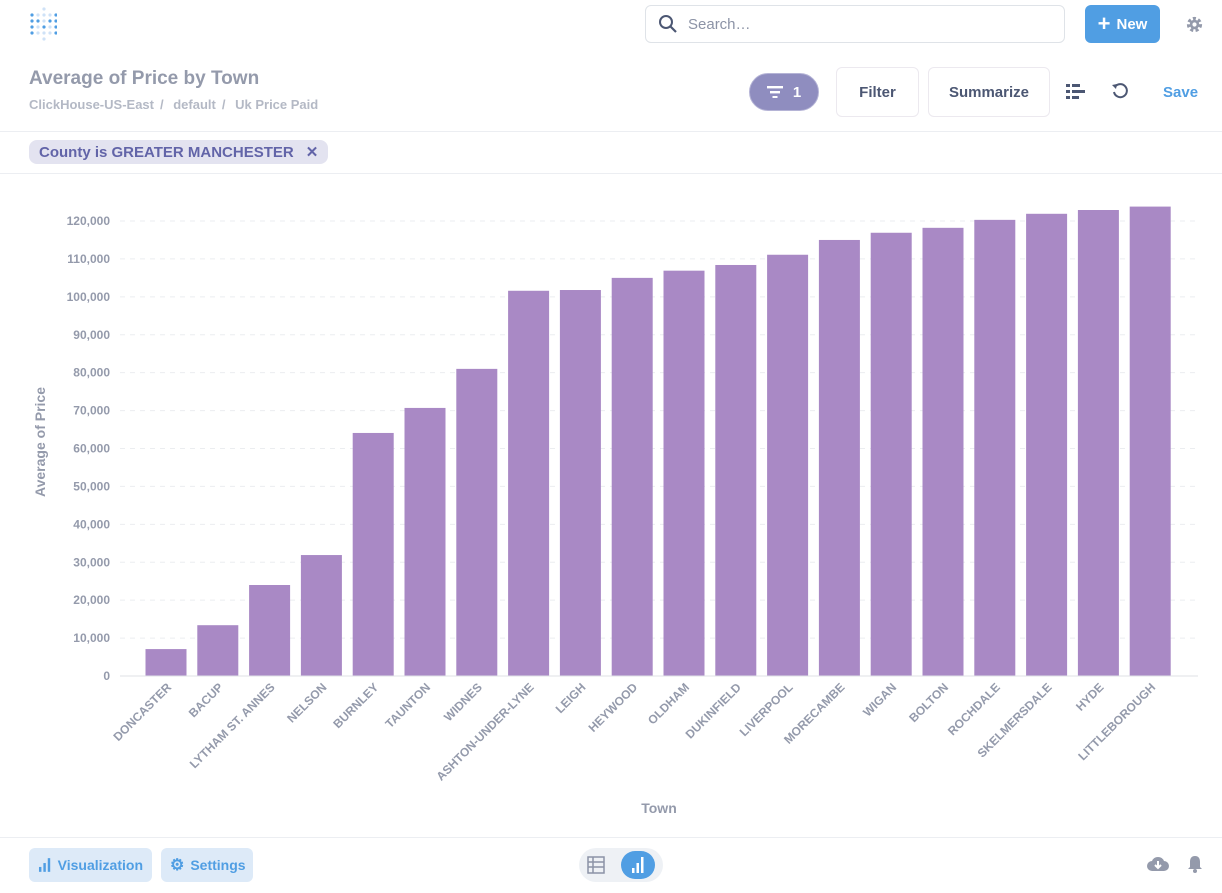 This screenshot has height=893, width=1222. What do you see at coordinates (879, 699) in the screenshot?
I see `x-tick-label: WIGAN` at bounding box center [879, 699].